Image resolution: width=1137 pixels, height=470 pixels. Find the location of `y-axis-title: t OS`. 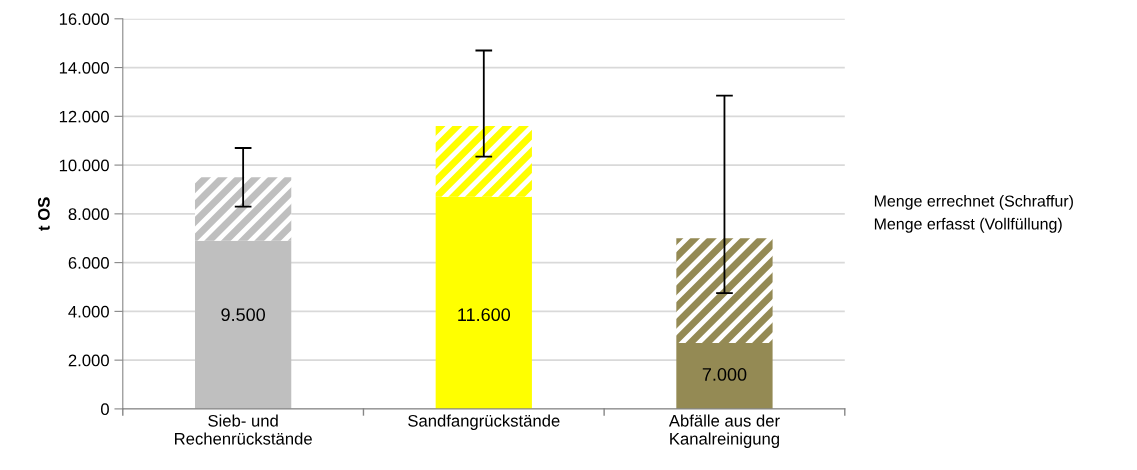

y-axis-title: t OS is located at coordinates (43, 214).